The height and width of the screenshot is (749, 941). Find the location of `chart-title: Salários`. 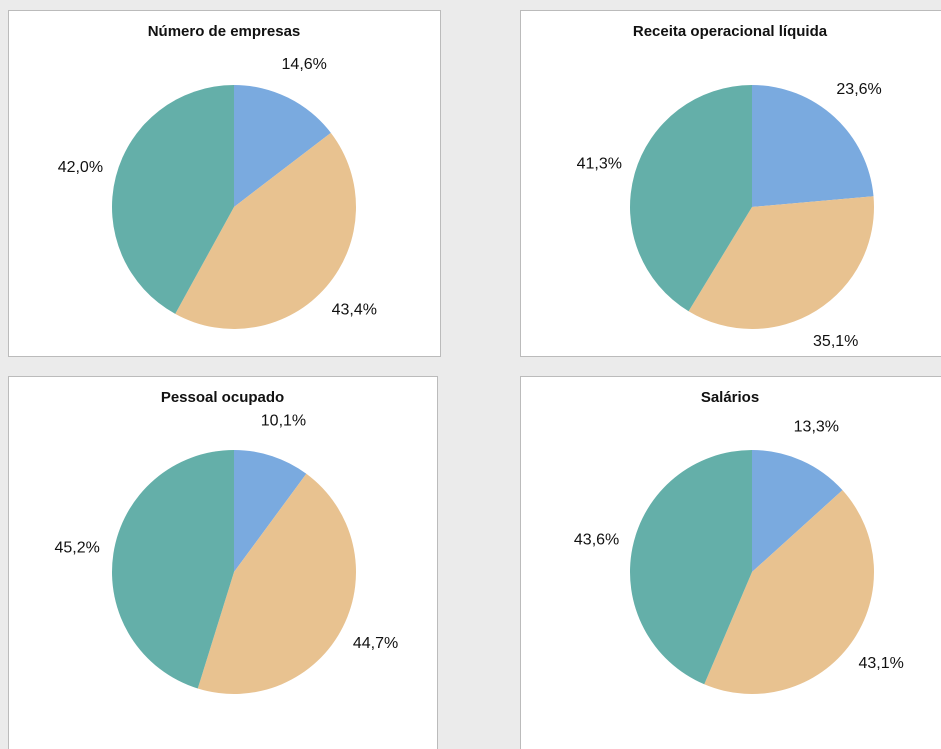

chart-title: Salários is located at coordinates (730, 397).